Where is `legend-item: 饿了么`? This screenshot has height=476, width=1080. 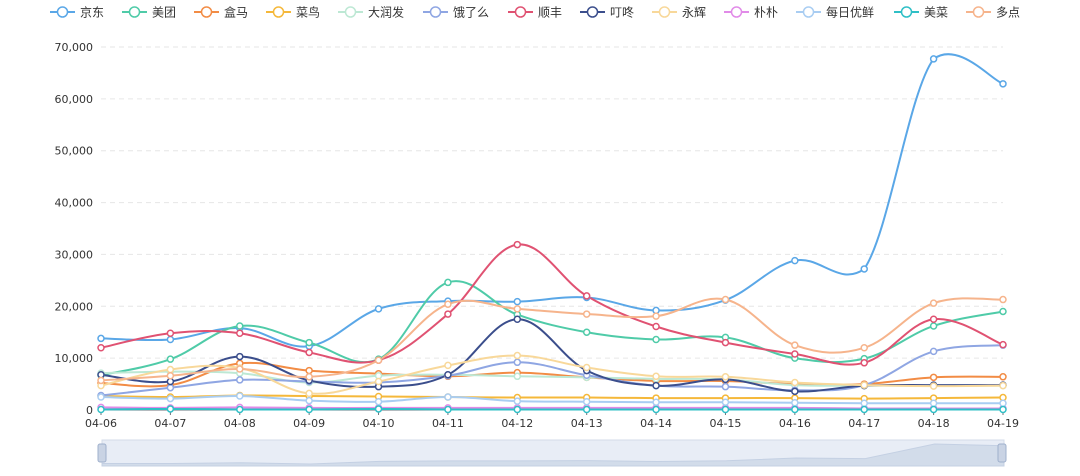 legend-item: 饿了么 is located at coordinates (456, 13).